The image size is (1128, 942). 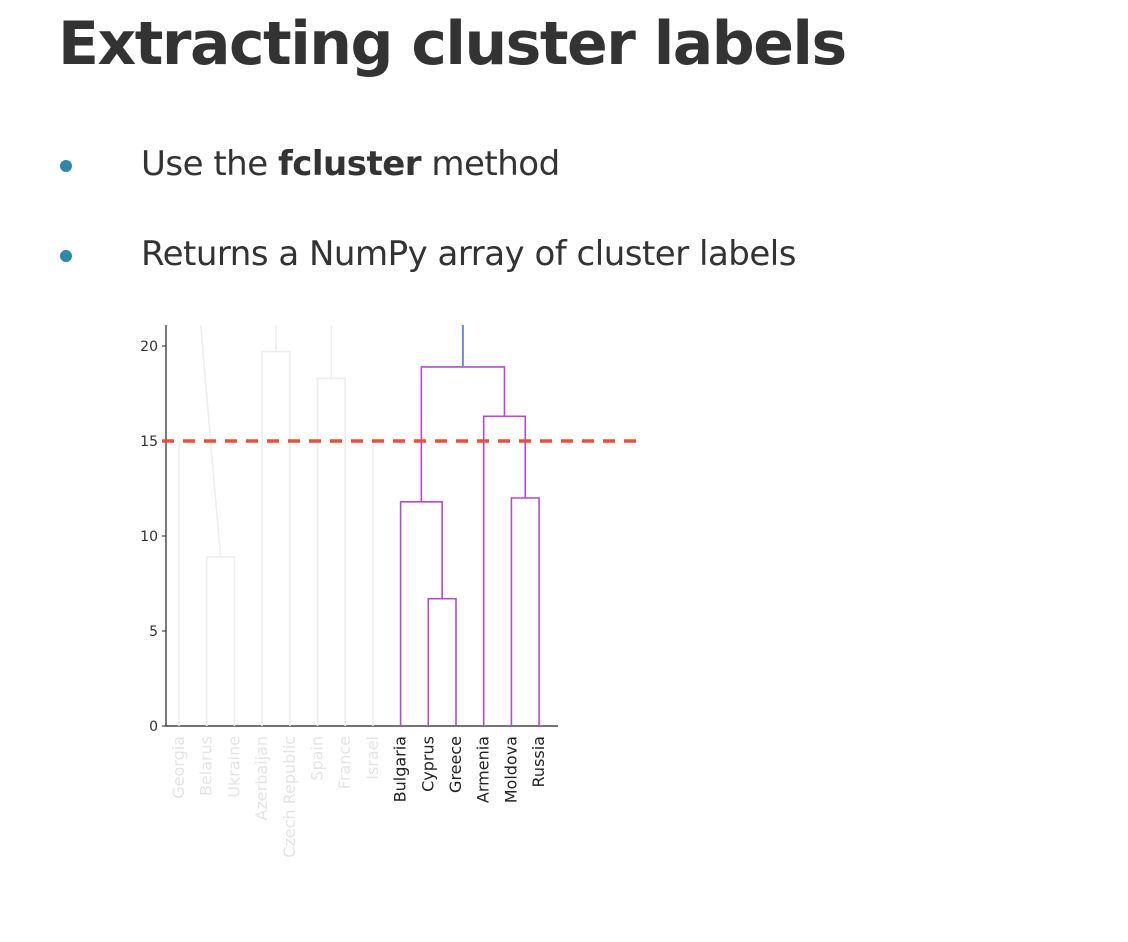 I want to click on y-tick-label: 0, so click(x=153, y=727).